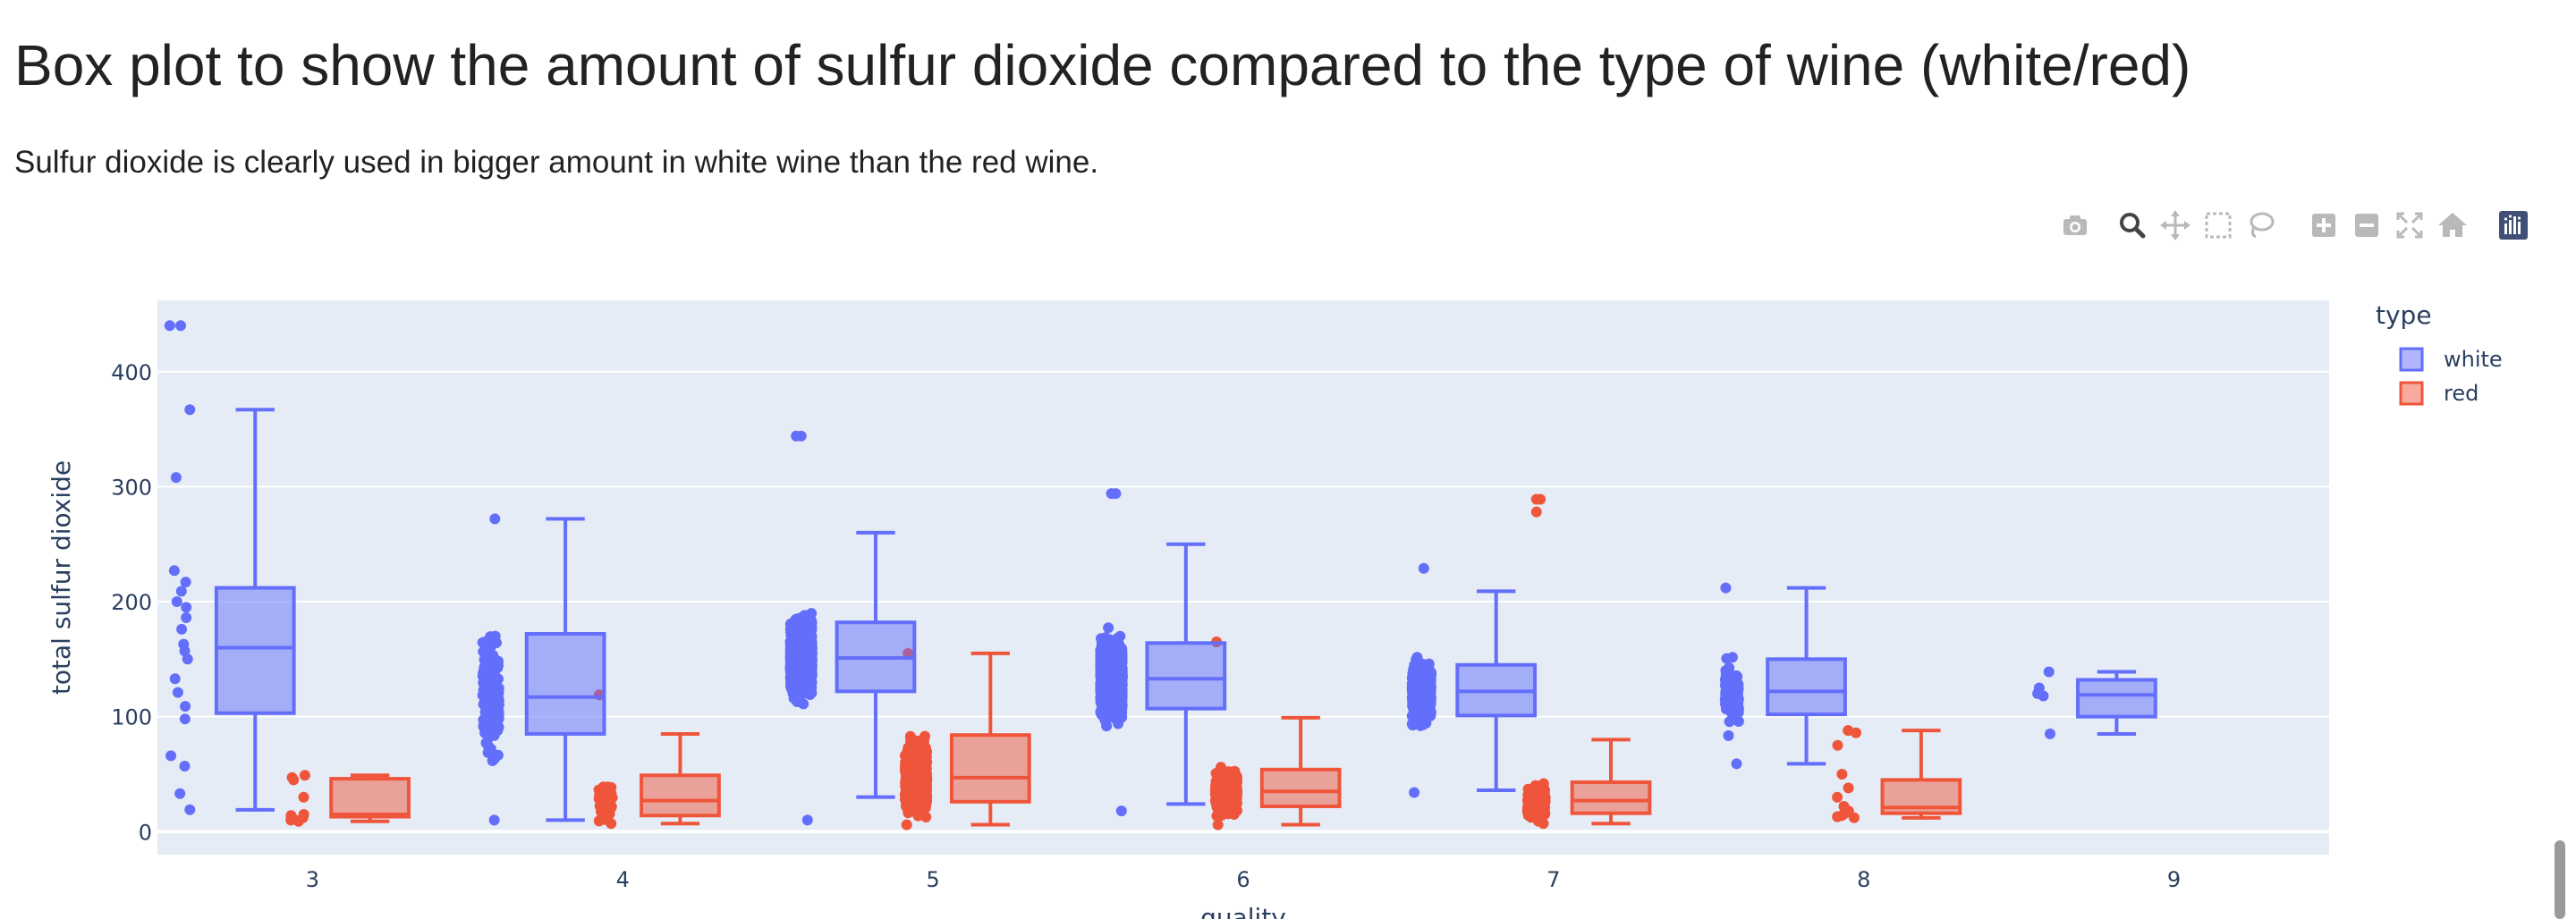  Describe the element at coordinates (2175, 225) in the screenshot. I see `pan-icon` at that location.